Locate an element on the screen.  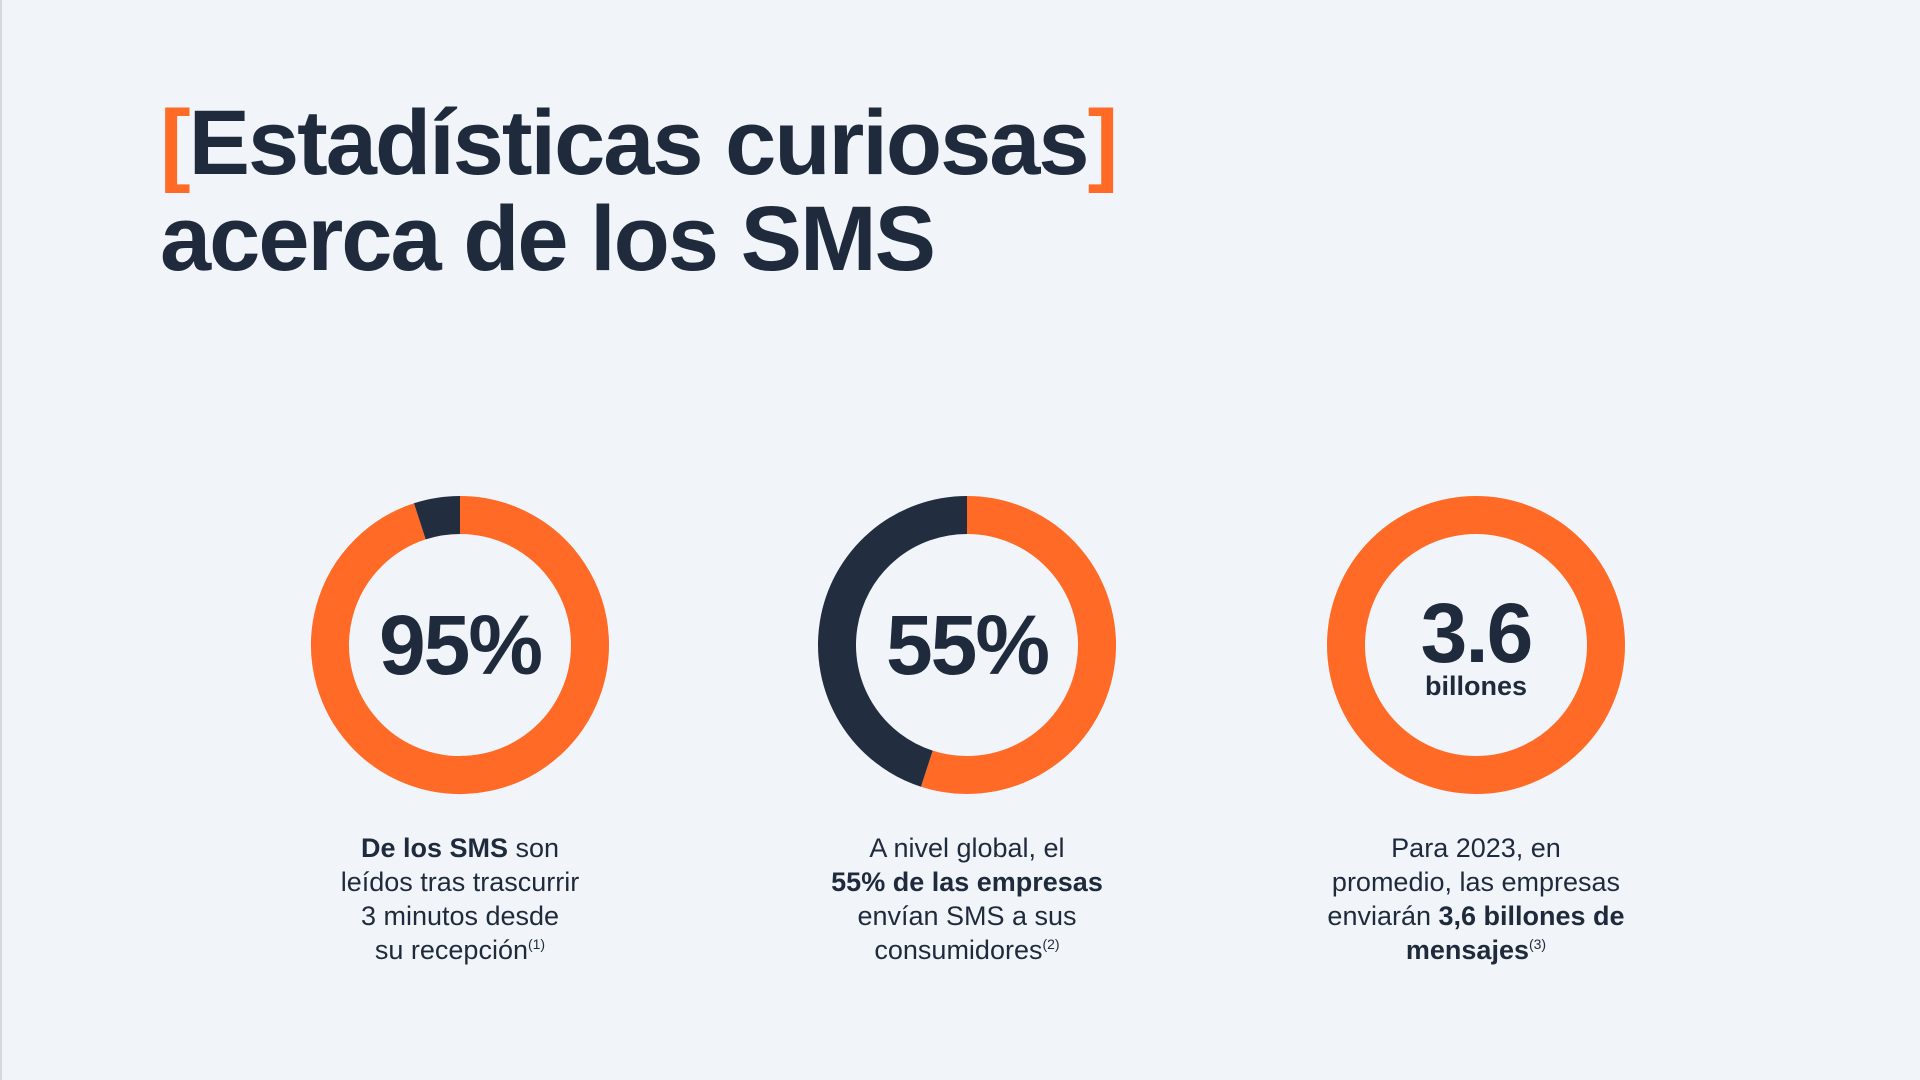
footnote-marker: (2) is located at coordinates (1051, 944).